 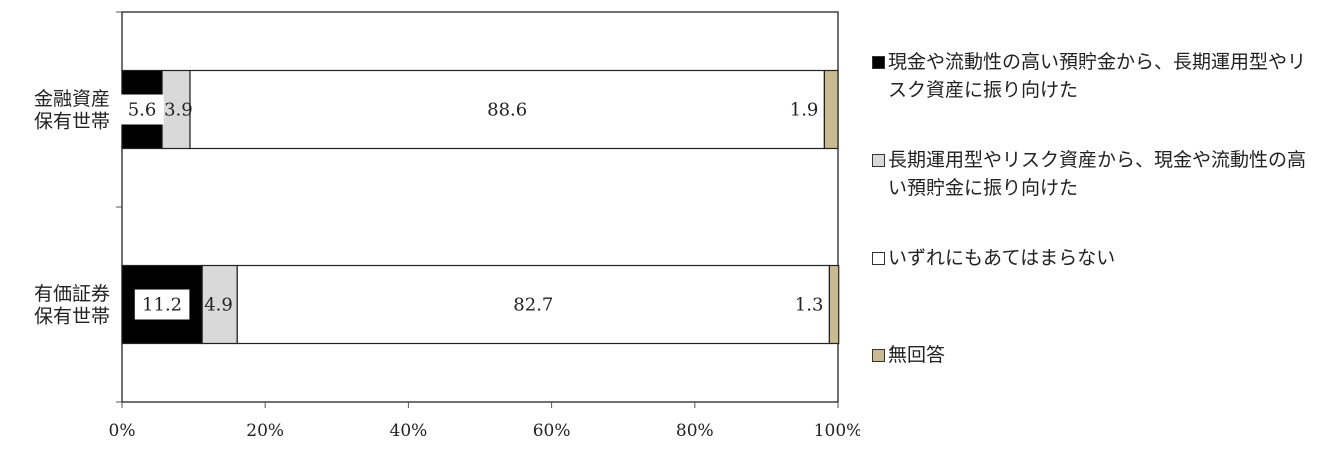 I want to click on data-label: 11.2, so click(x=162, y=305).